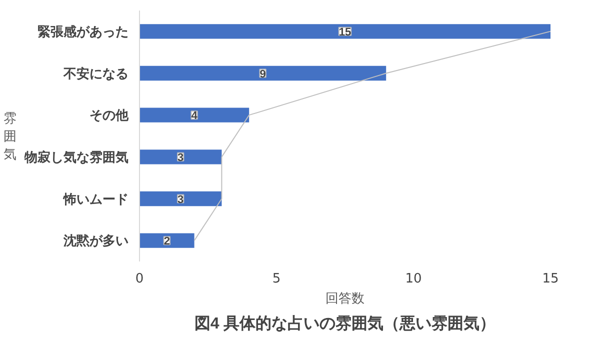 This screenshot has height=337, width=600. Describe the element at coordinates (95, 240) in the screenshot. I see `y-tick-label: 沈黙が多い` at that location.